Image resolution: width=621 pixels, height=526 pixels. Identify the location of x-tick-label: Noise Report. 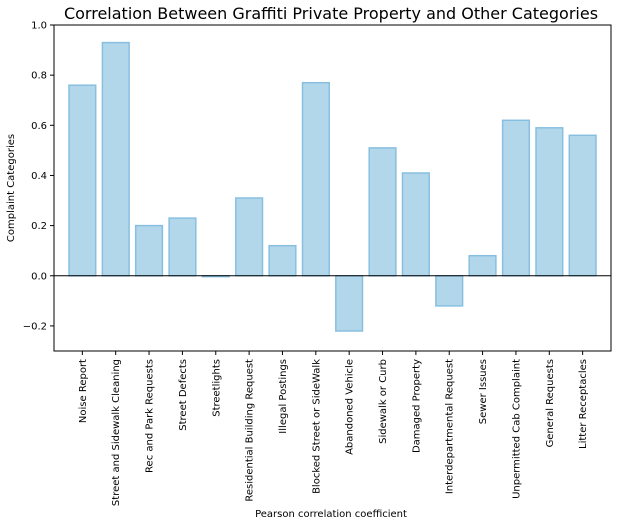
(83, 391).